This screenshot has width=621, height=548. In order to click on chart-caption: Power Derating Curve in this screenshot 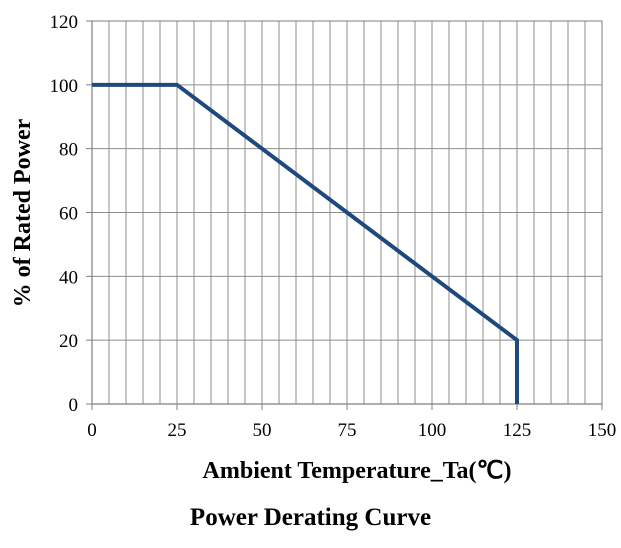, I will do `click(310, 517)`.